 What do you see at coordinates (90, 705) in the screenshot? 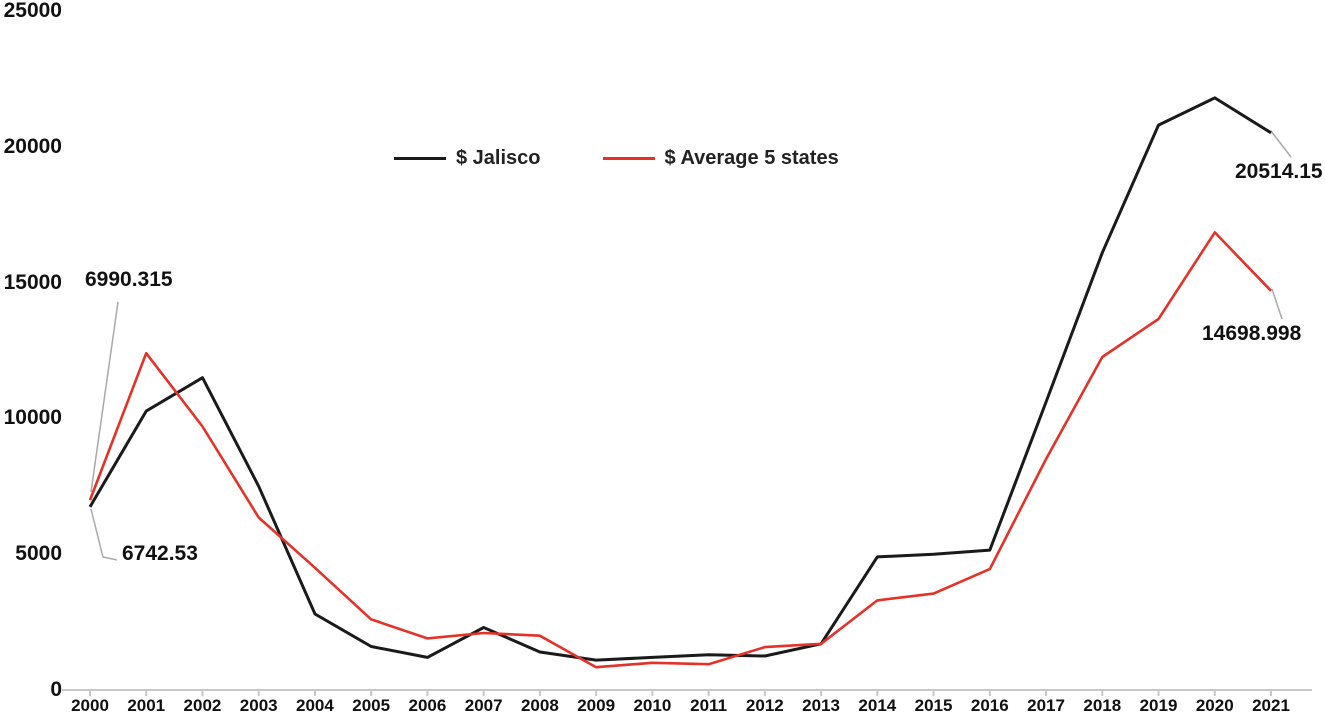
I see `x-axis-tick-label: 2000` at bounding box center [90, 705].